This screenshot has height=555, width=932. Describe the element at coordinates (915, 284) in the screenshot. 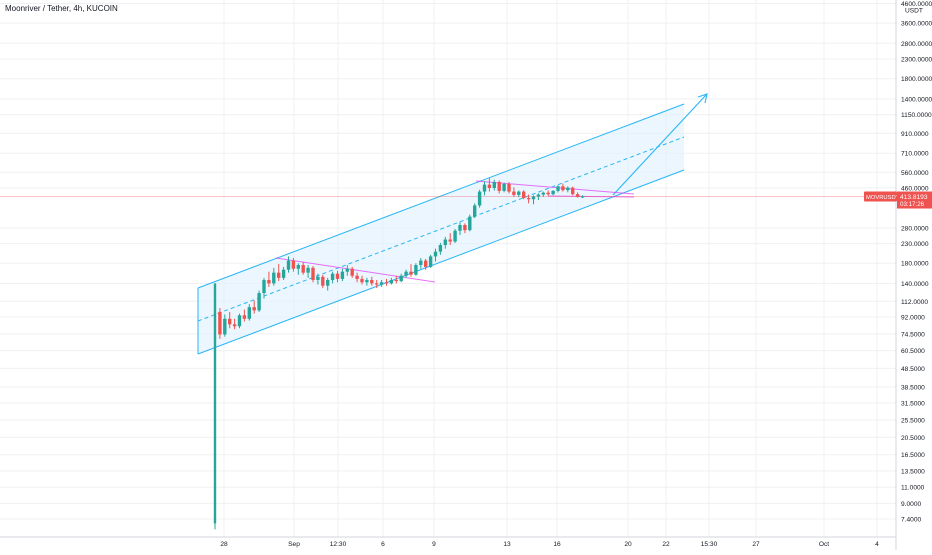

I see `price-tick-label: 140.0000` at that location.